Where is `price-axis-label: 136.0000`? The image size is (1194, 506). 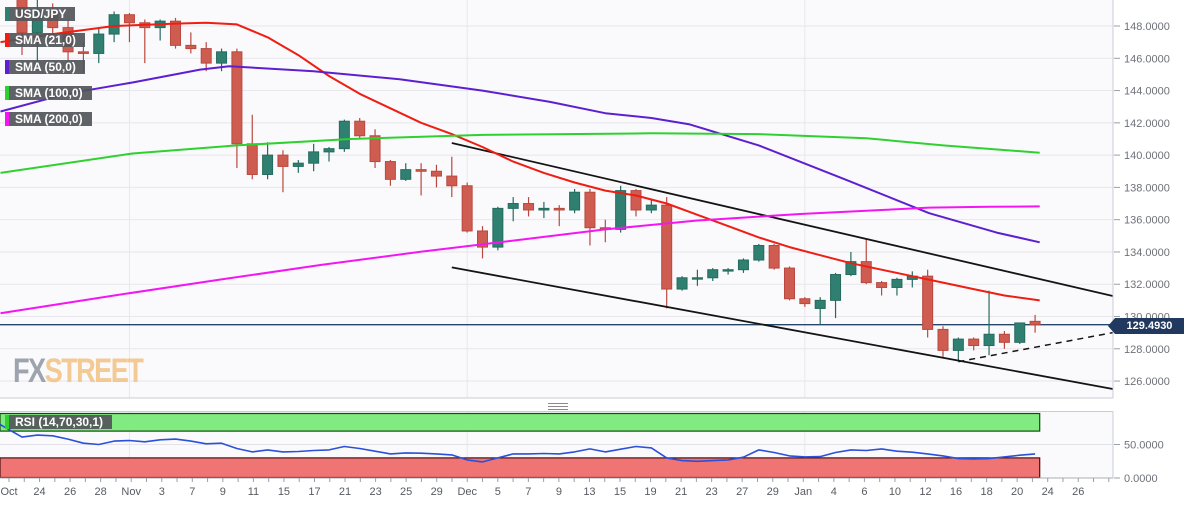
price-axis-label: 136.0000 is located at coordinates (1147, 221).